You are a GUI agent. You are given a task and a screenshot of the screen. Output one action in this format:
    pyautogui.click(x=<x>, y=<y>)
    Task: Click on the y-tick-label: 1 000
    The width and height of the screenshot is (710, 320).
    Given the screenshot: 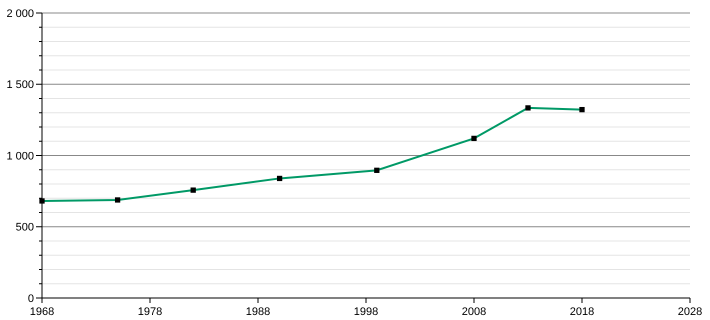 What is the action you would take?
    pyautogui.click(x=20, y=156)
    